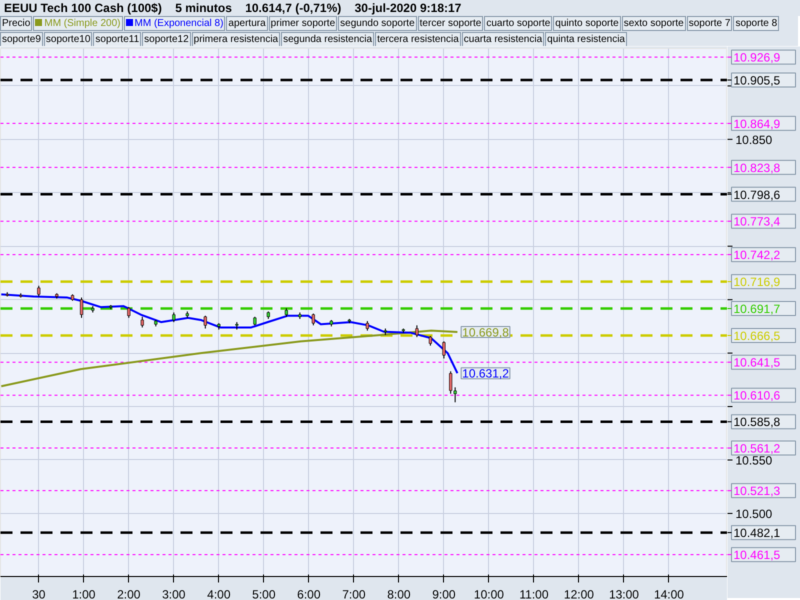 The width and height of the screenshot is (800, 600). Describe the element at coordinates (83, 8) in the screenshot. I see `chart-title: EEUU Tech 100 Cash (100$)` at that location.